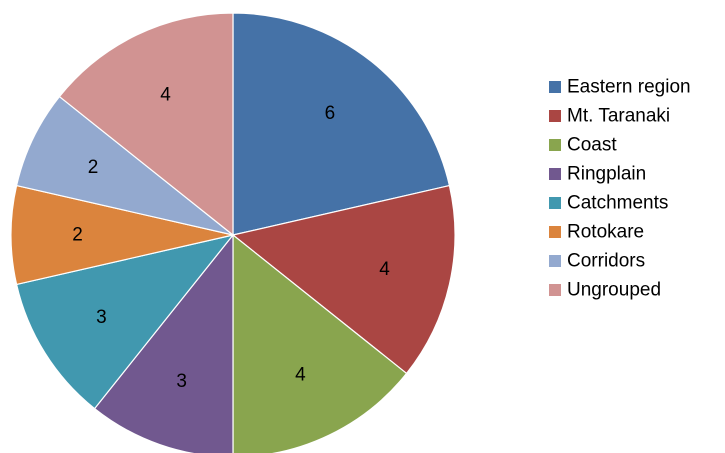 Image resolution: width=725 pixels, height=453 pixels. What do you see at coordinates (77, 235) in the screenshot?
I see `data-label-rotokare: 2` at bounding box center [77, 235].